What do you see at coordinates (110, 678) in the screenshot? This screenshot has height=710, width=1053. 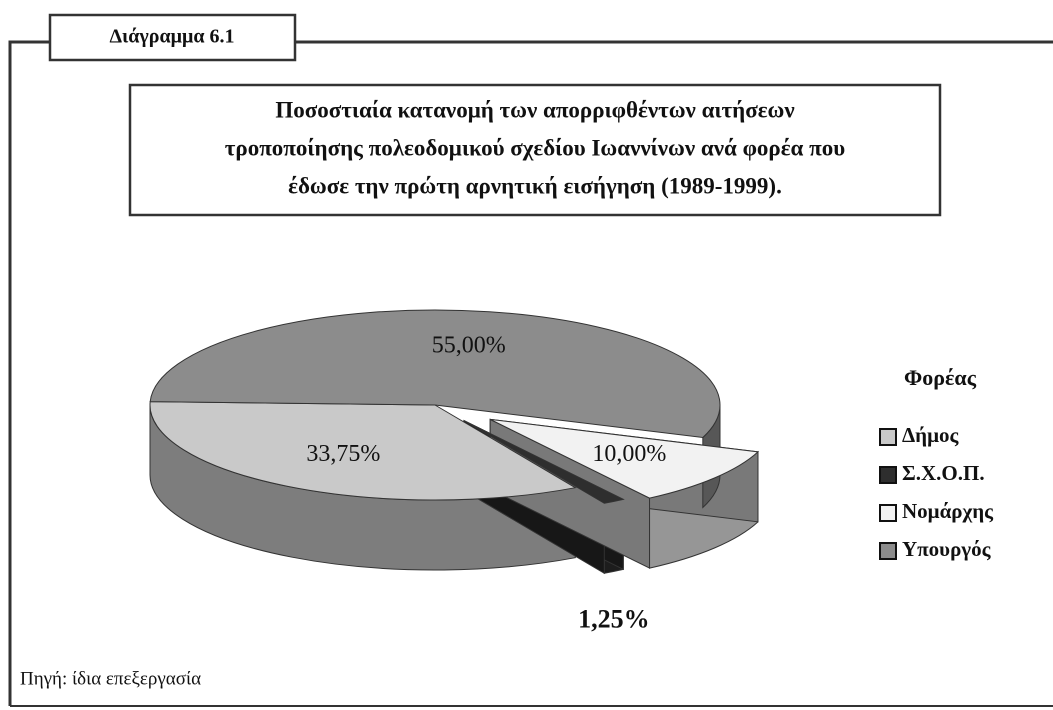 I see `source-note: Πηγή: ίδια επεξεργασία` at bounding box center [110, 678].